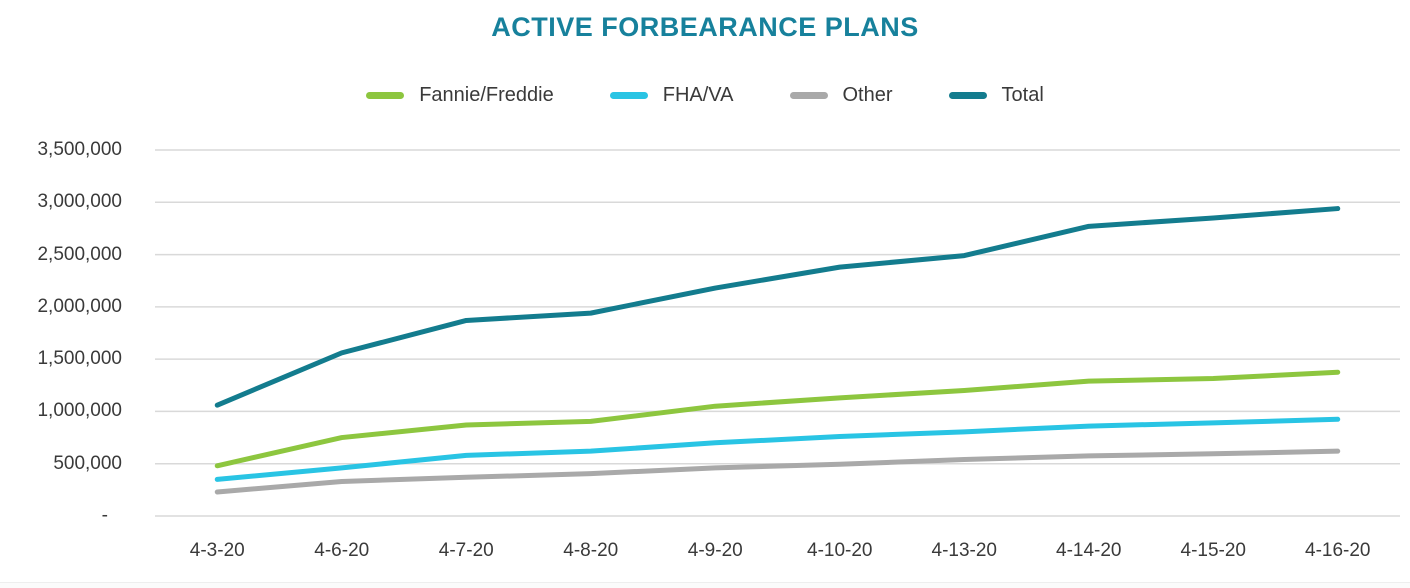 The width and height of the screenshot is (1410, 588). Describe the element at coordinates (867, 95) in the screenshot. I see `legend-item-label: Other` at that location.